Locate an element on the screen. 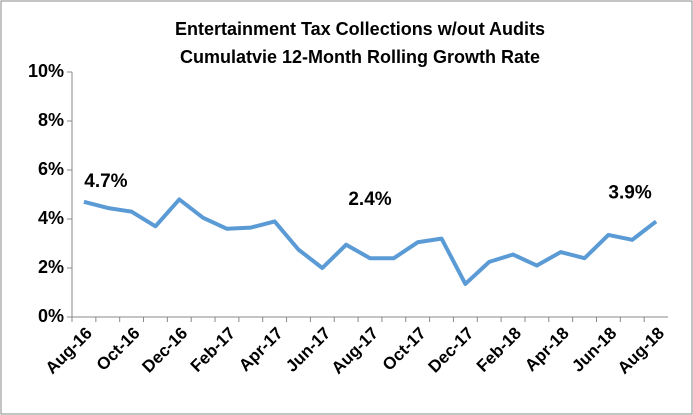 The height and width of the screenshot is (415, 693). y-tick-label: 8% is located at coordinates (51, 120).